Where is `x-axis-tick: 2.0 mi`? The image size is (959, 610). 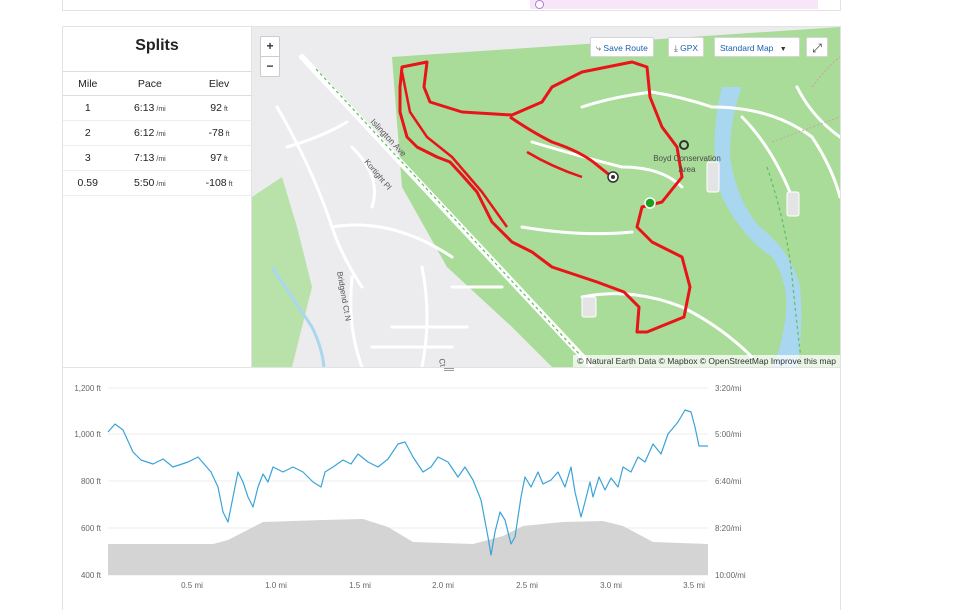 x-axis-tick: 2.0 mi is located at coordinates (443, 585).